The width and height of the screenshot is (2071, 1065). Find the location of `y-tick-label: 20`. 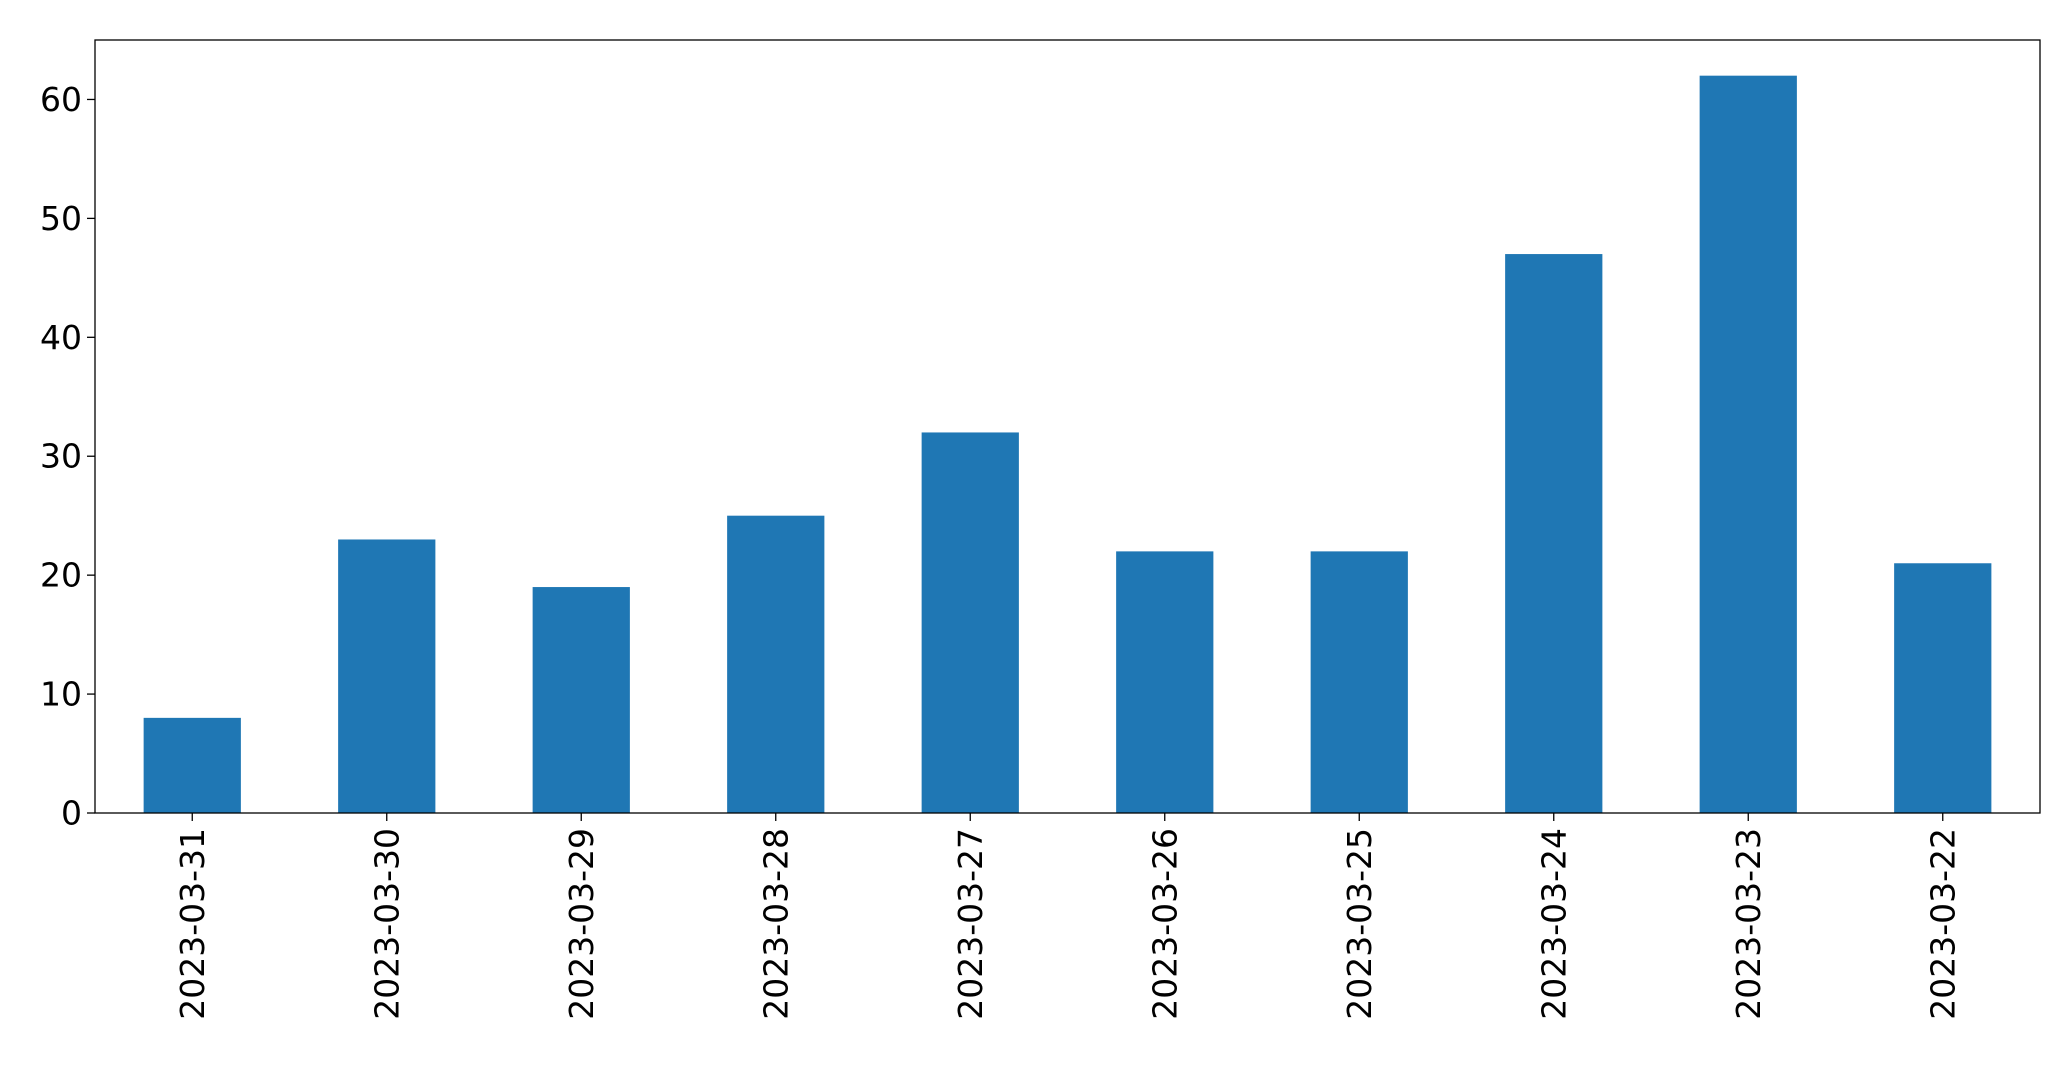

y-tick-label: 20 is located at coordinates (61, 575).